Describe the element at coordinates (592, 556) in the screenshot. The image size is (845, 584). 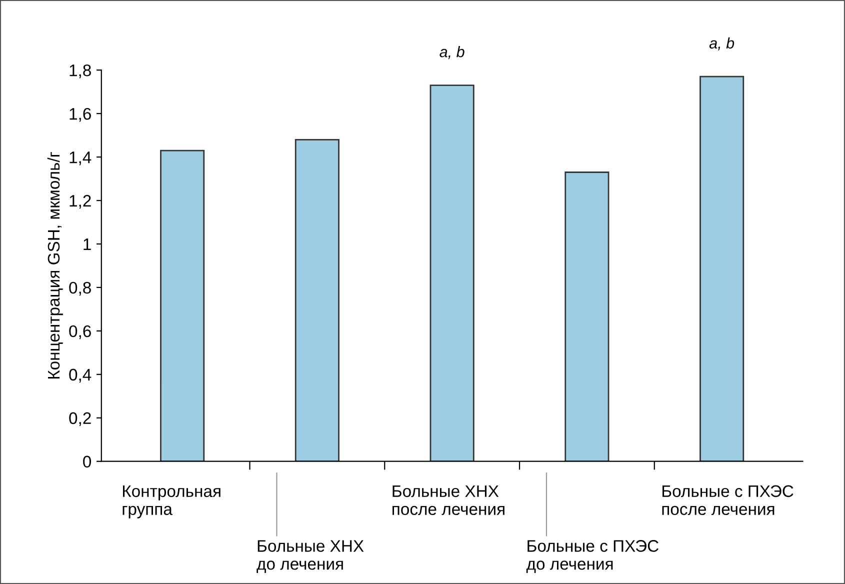
I see `x-tick-label: Больные с ПХЭС до лечения` at that location.